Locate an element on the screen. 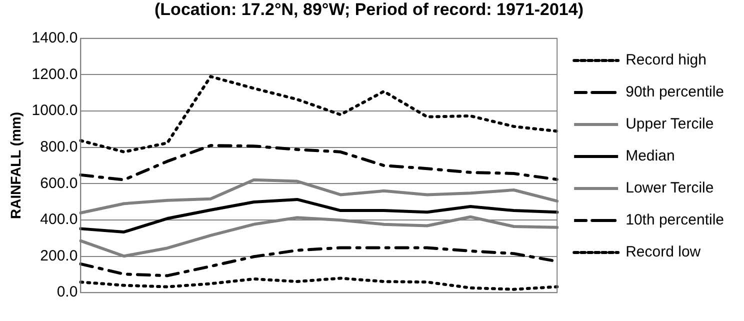  legend-label: Record high is located at coordinates (666, 60).